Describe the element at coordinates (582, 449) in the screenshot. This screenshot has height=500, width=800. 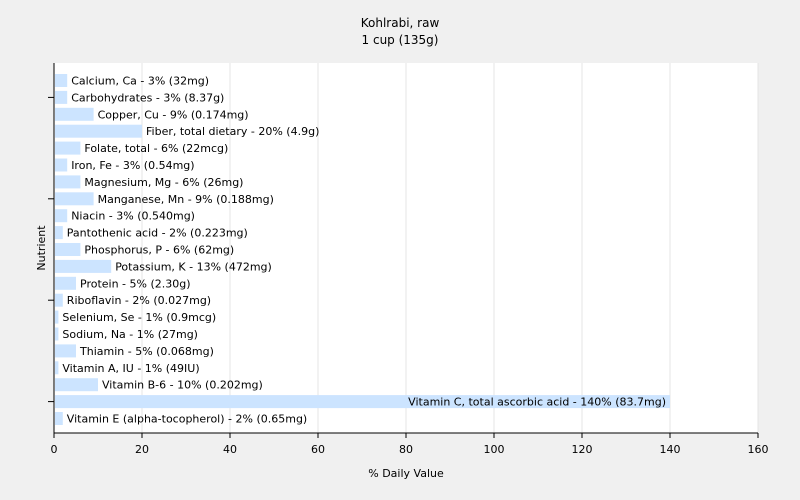
I see `x-tick-label: 120` at that location.